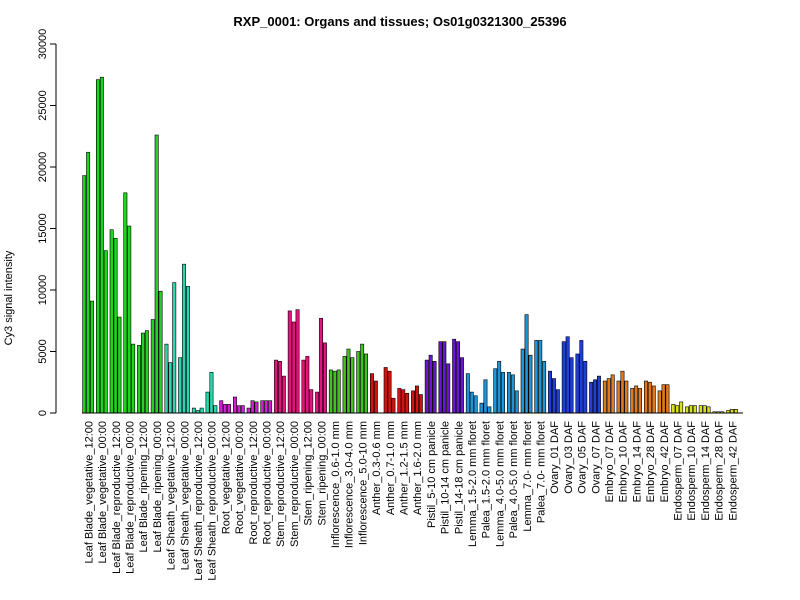 This screenshot has width=800, height=600. I want to click on x-tick-label: Root_vegetative_00:00, so click(240, 477).